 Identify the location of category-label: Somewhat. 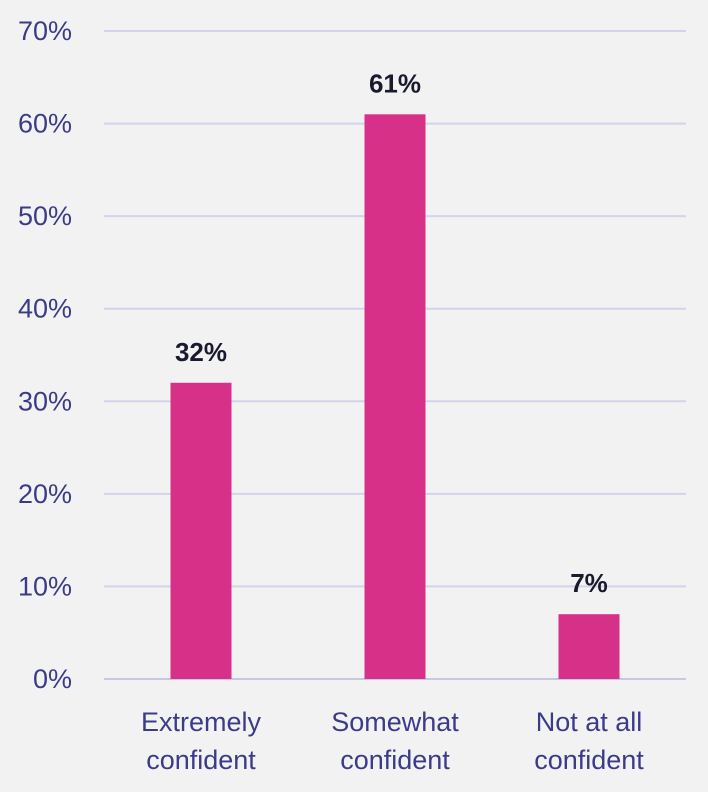
(395, 722).